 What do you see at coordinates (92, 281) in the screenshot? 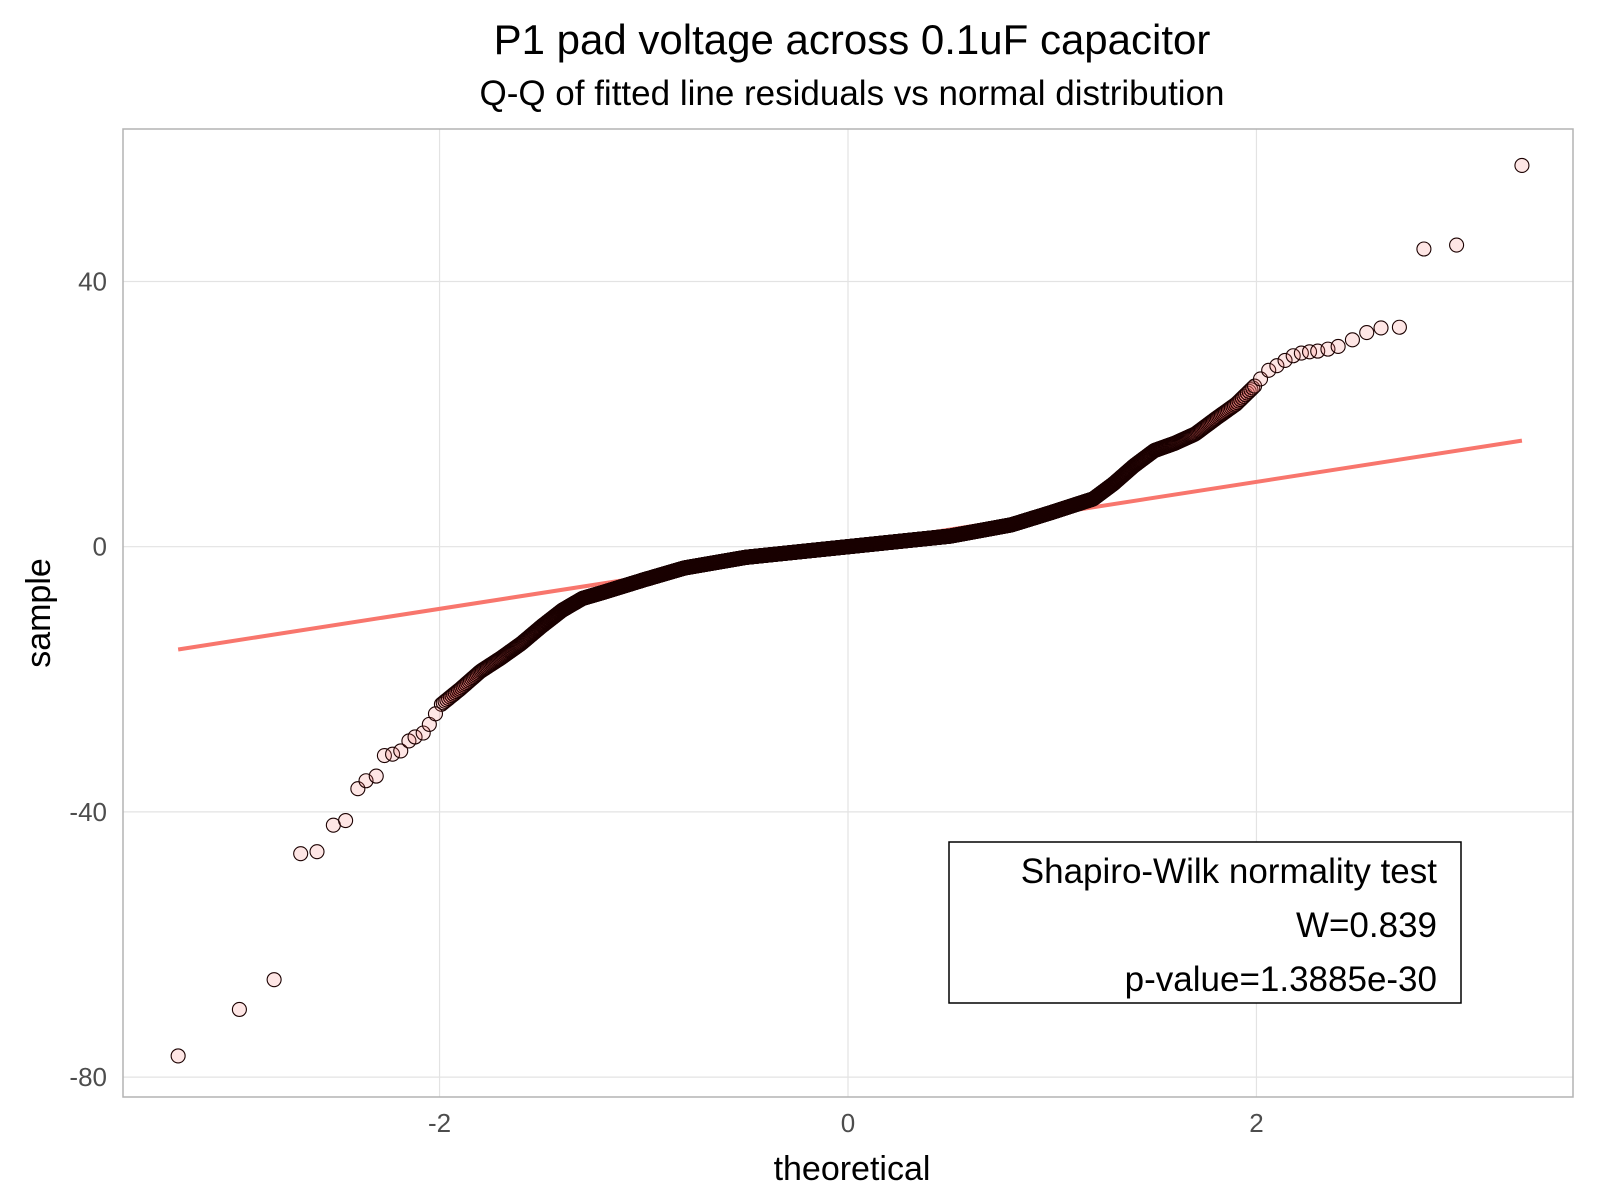
I see `y-tick-label: 40` at bounding box center [92, 281].